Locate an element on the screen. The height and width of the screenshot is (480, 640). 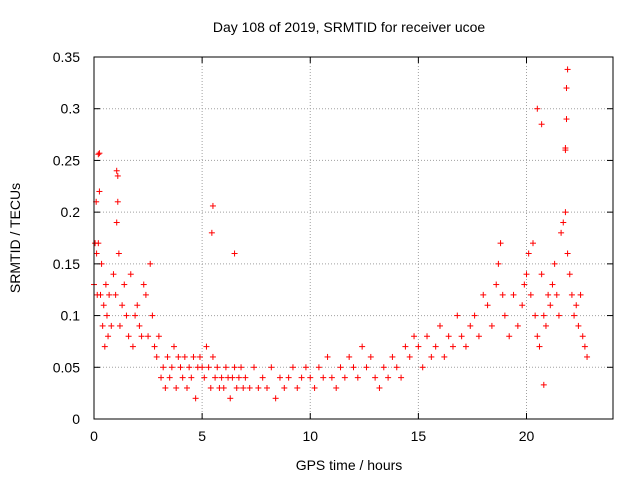
x-tick-label: 0 is located at coordinates (94, 436).